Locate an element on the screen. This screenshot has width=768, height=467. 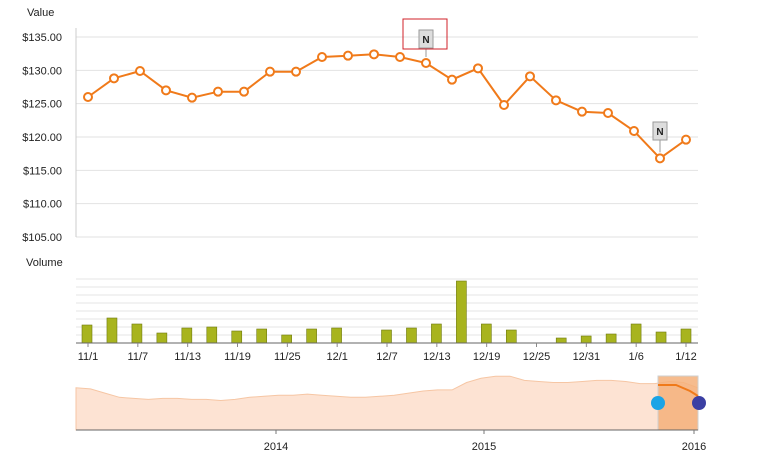
volume-x-tick: 1/6 is located at coordinates (636, 357).